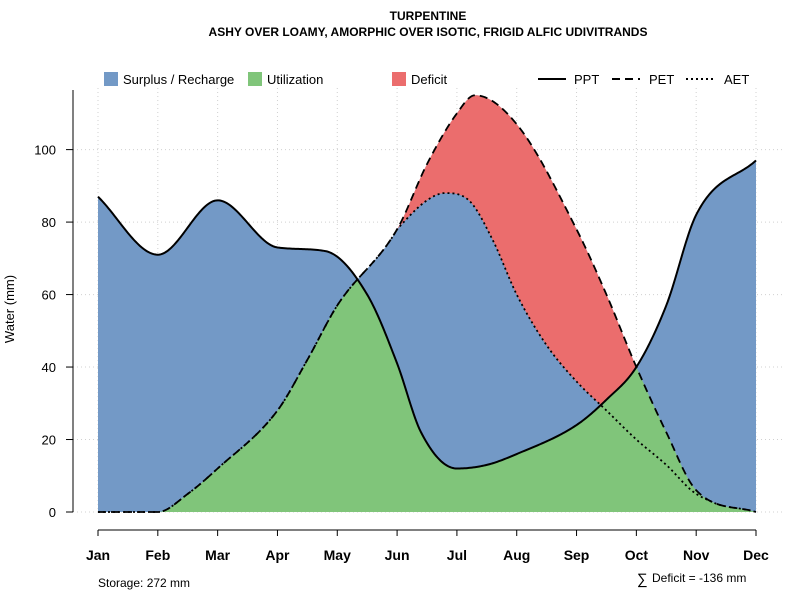 The height and width of the screenshot is (600, 800). What do you see at coordinates (52, 512) in the screenshot?
I see `y-tick-label: 0` at bounding box center [52, 512].